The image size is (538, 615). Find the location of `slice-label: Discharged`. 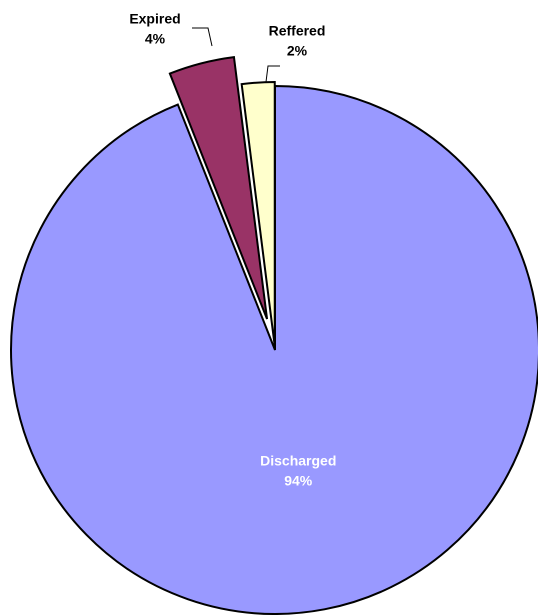

slice-label: Discharged is located at coordinates (298, 461).